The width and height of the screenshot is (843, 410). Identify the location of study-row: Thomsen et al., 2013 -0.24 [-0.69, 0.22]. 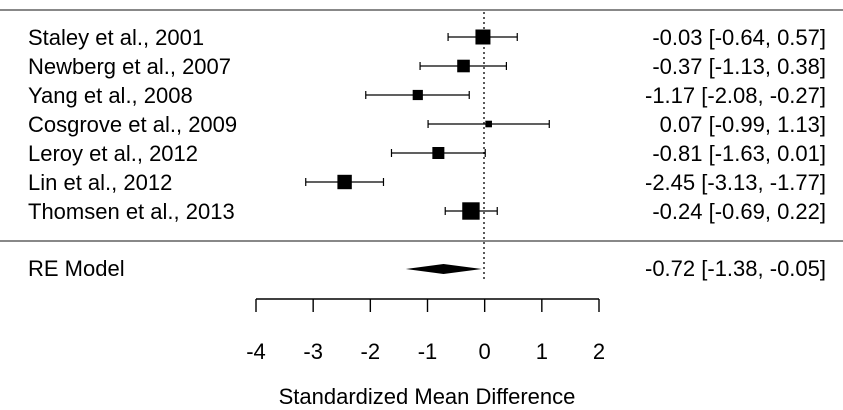
(427, 211).